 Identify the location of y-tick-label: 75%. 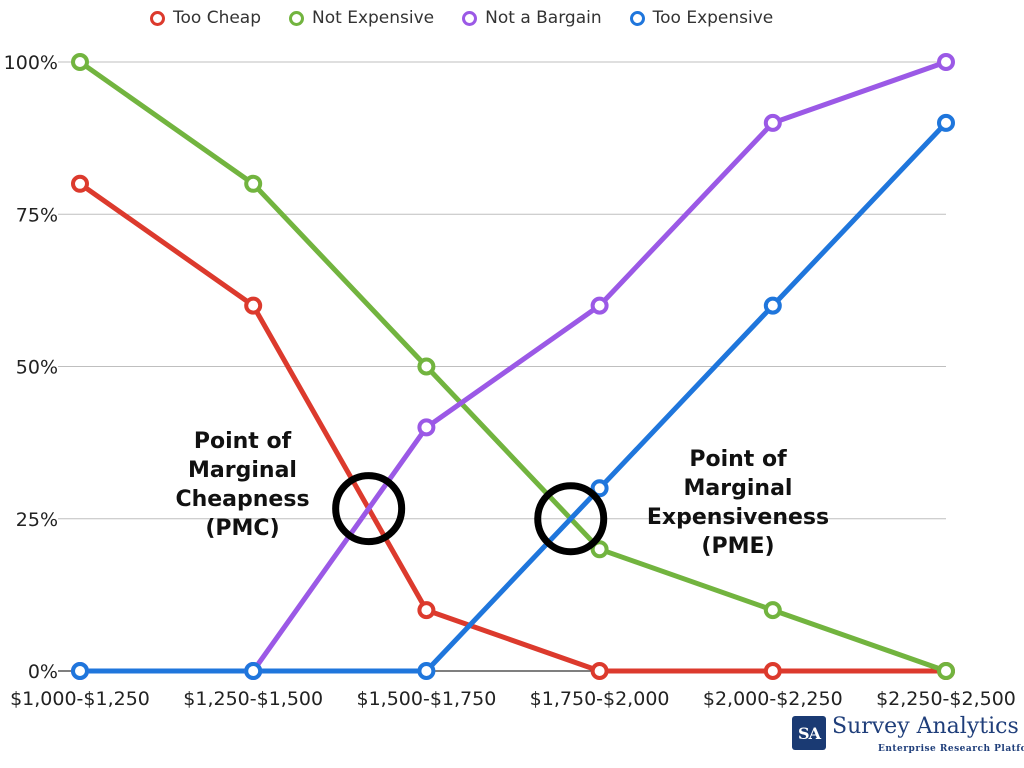
(37, 215).